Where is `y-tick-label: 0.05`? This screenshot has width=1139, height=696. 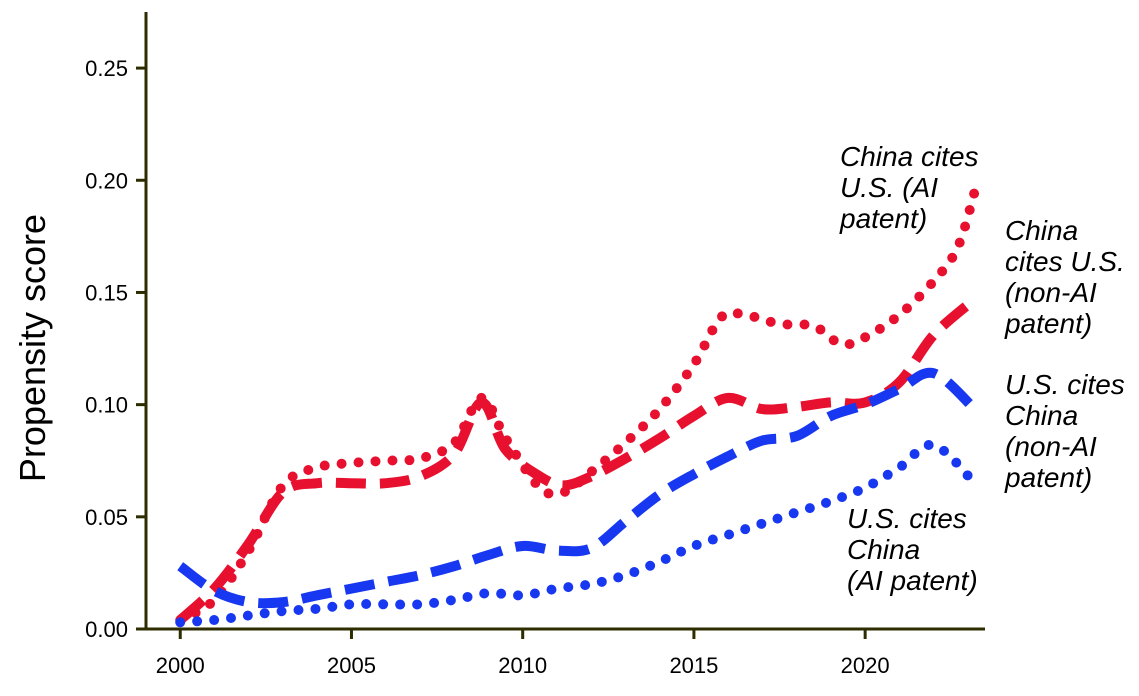
y-tick-label: 0.05 is located at coordinates (106, 517).